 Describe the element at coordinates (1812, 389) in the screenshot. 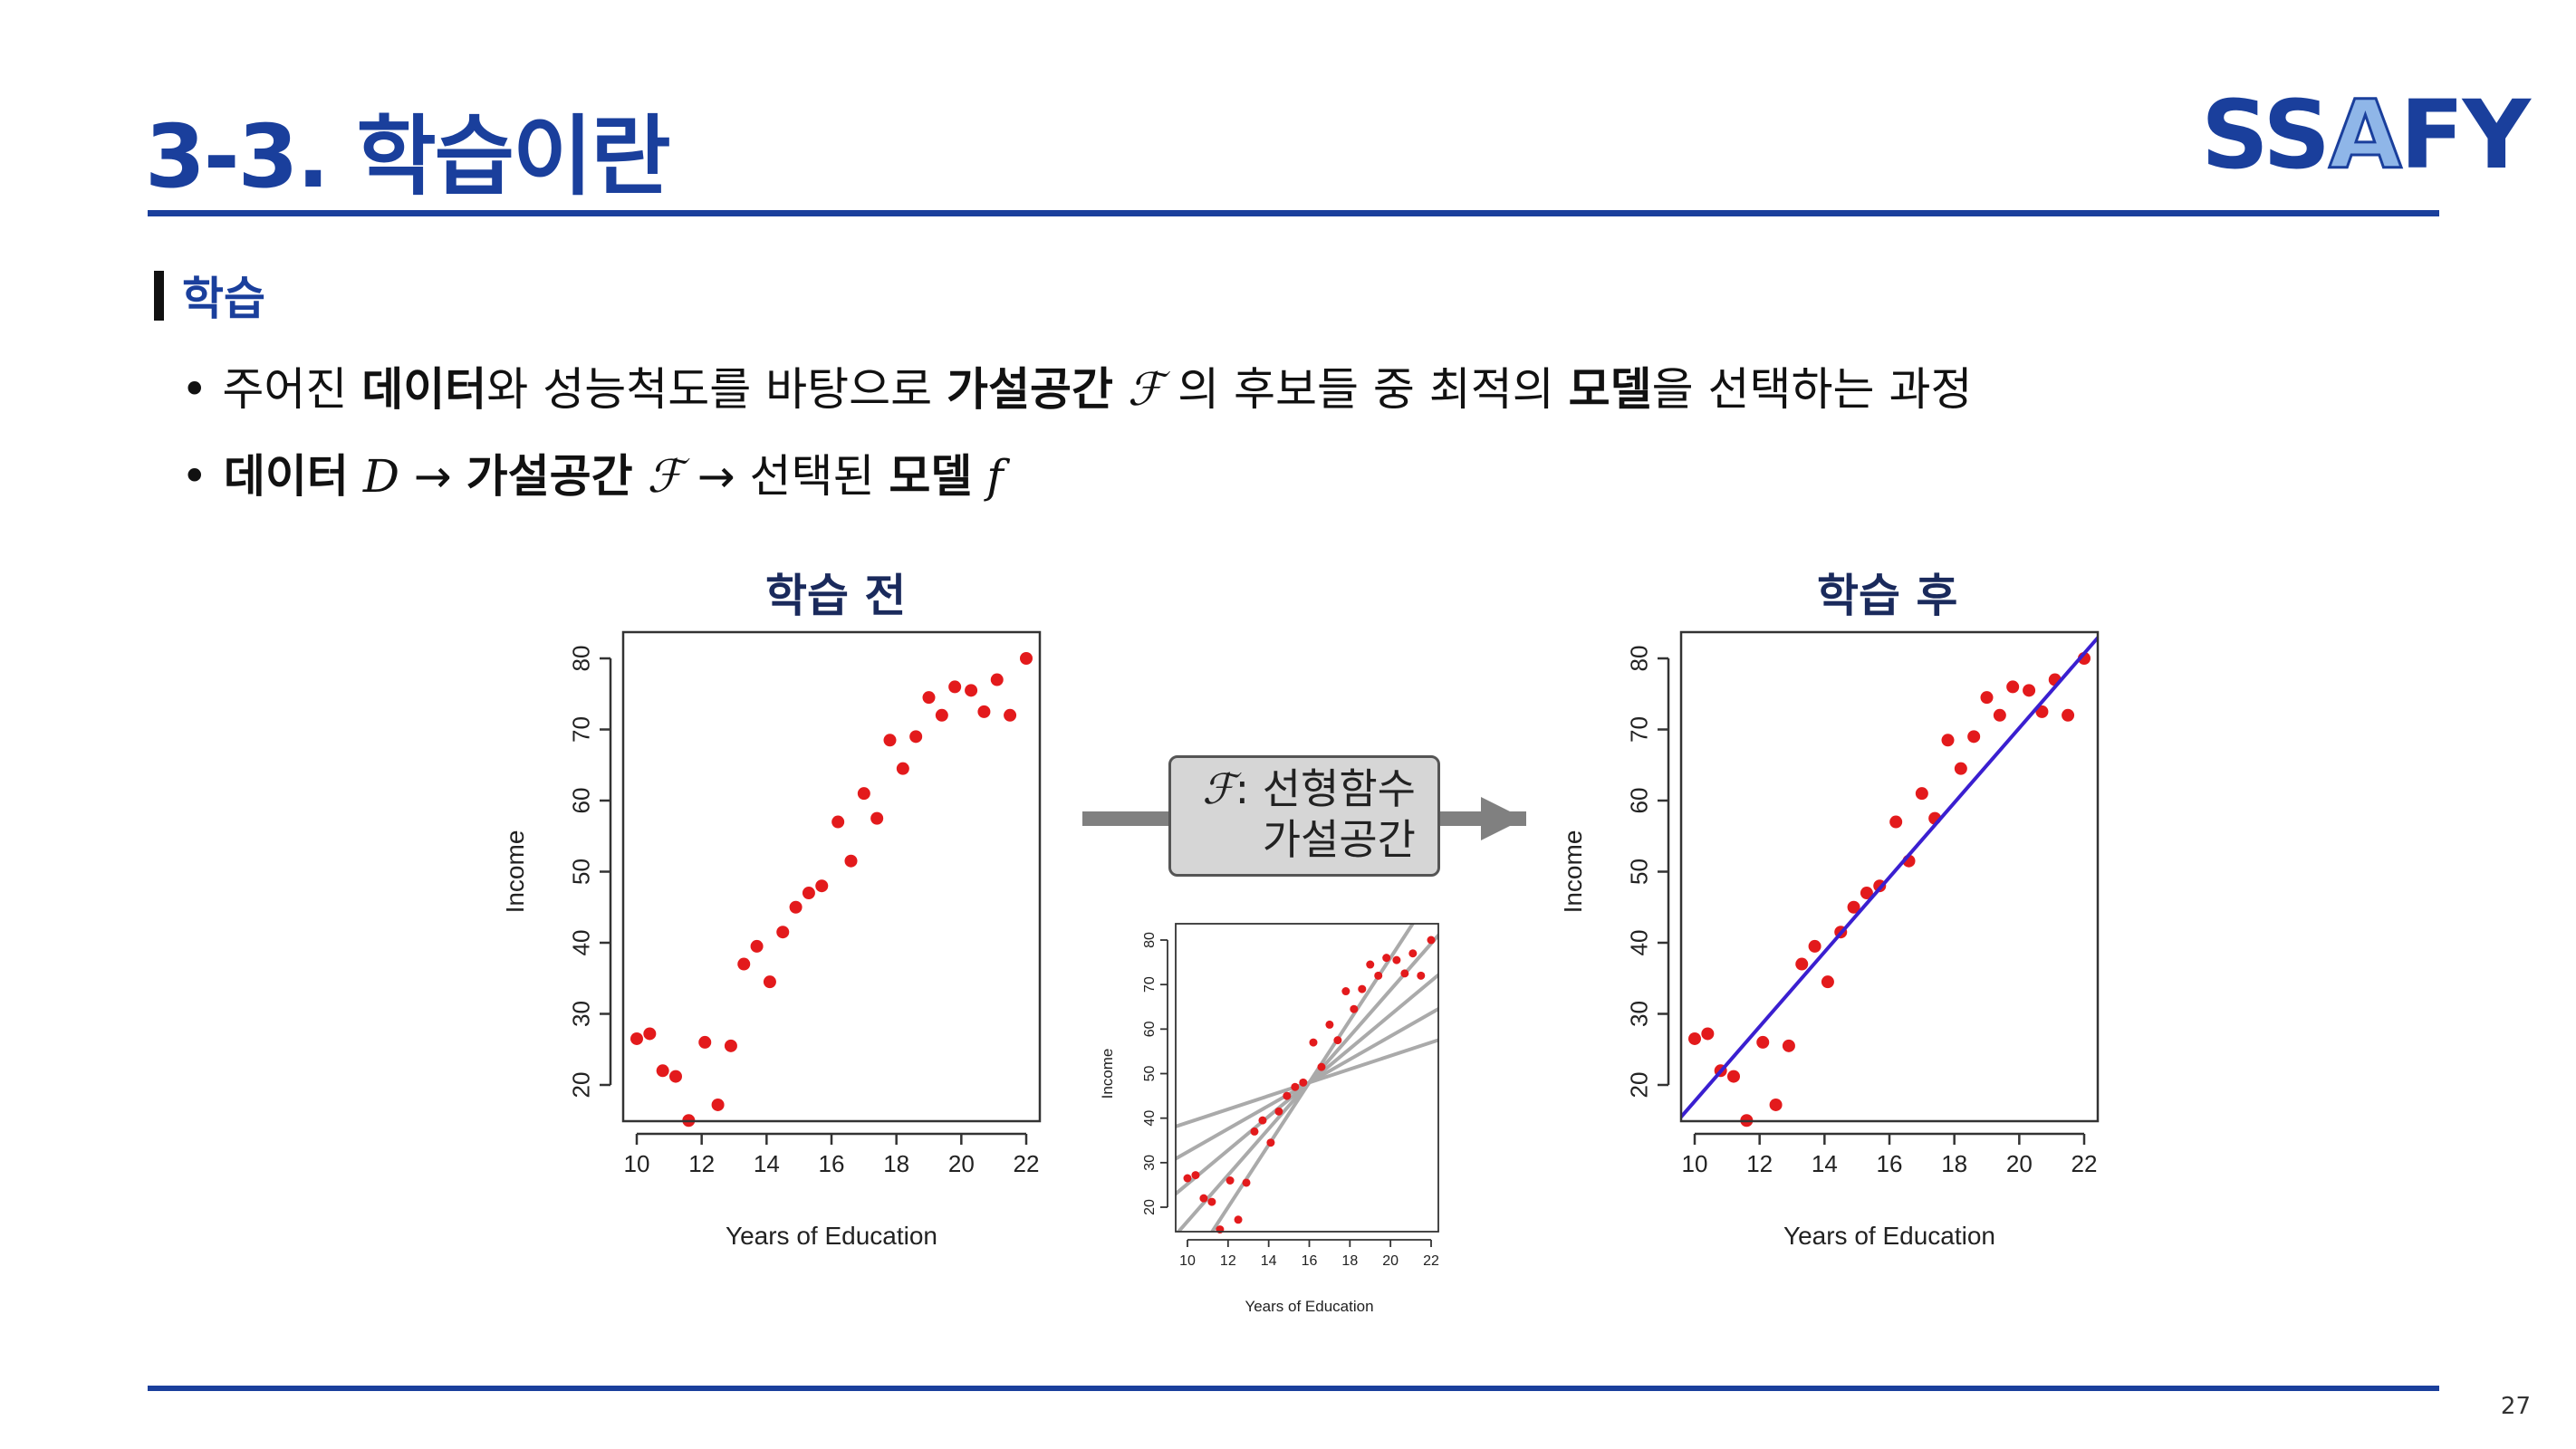

I see `bullet-text: 을 선택하는 과정` at that location.